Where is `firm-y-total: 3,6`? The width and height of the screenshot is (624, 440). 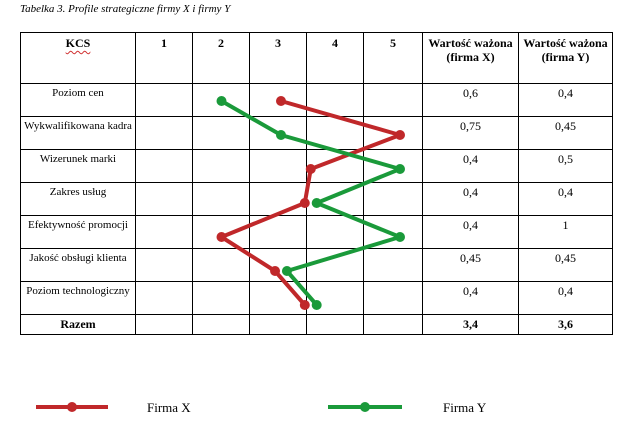
firm-y-total: 3,6 is located at coordinates (565, 324).